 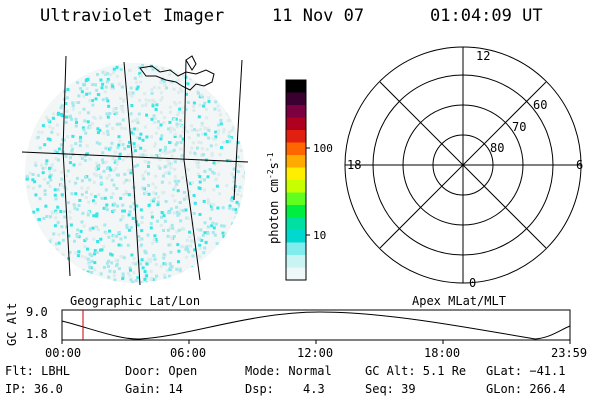 What do you see at coordinates (296, 137) in the screenshot?
I see `colorbar-cell` at bounding box center [296, 137].